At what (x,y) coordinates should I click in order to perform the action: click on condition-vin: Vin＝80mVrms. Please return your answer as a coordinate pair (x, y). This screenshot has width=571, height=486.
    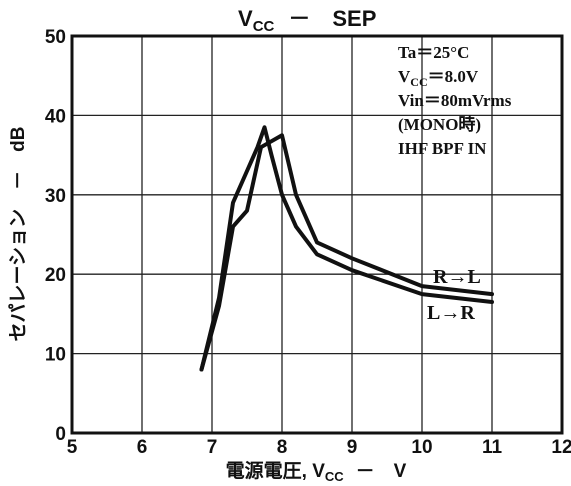
    Looking at the image, I should click on (455, 100).